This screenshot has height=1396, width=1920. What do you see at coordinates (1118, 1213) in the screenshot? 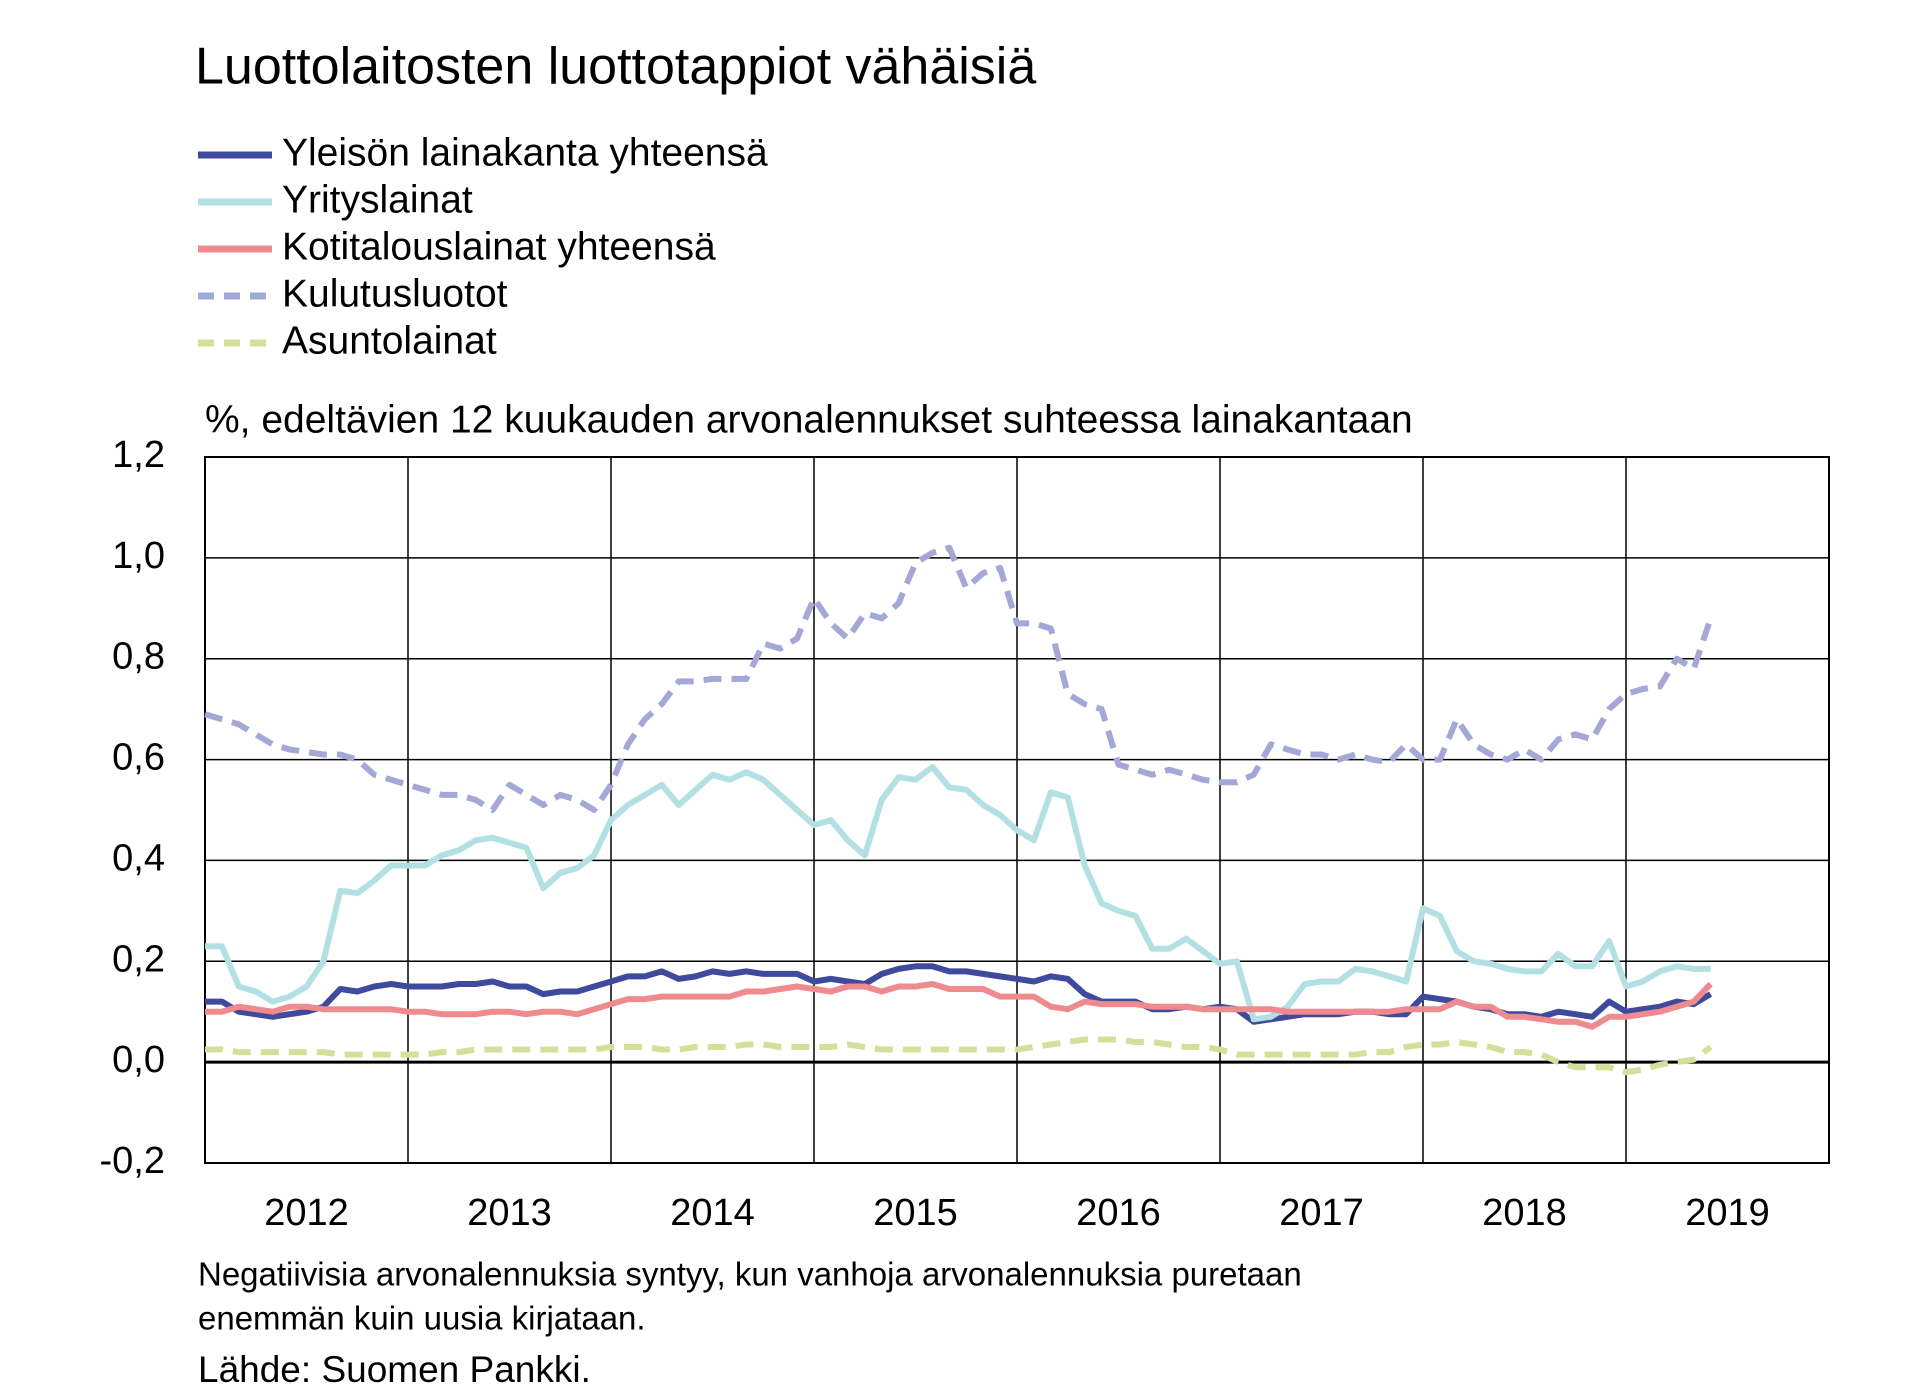
I see `x-tick-label: 2016` at bounding box center [1118, 1213].